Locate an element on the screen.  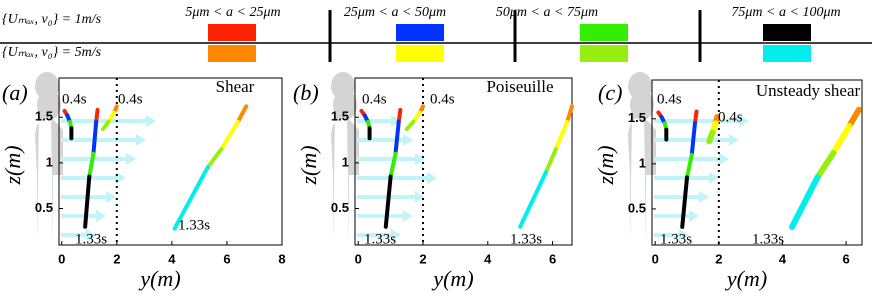
panel-label: (b) is located at coordinates (306, 92).